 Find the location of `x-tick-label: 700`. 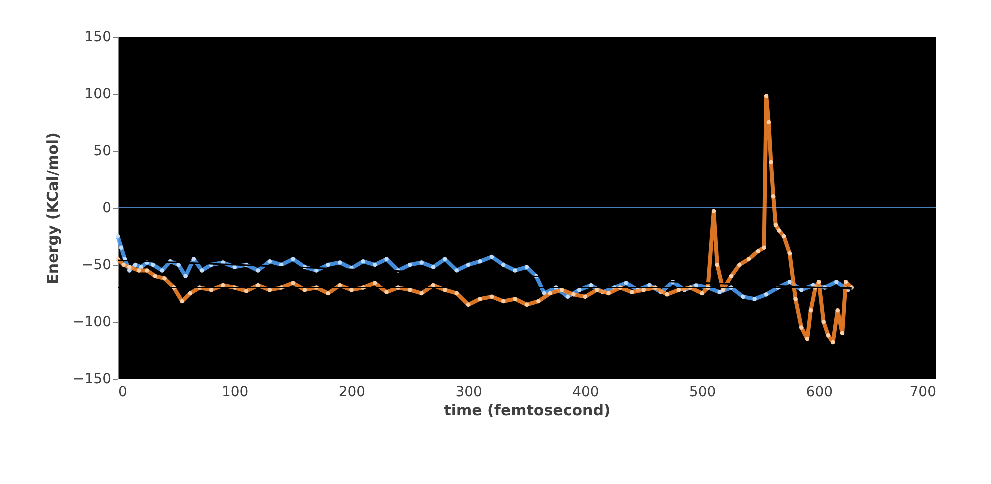

x-tick-label: 700 is located at coordinates (923, 392).